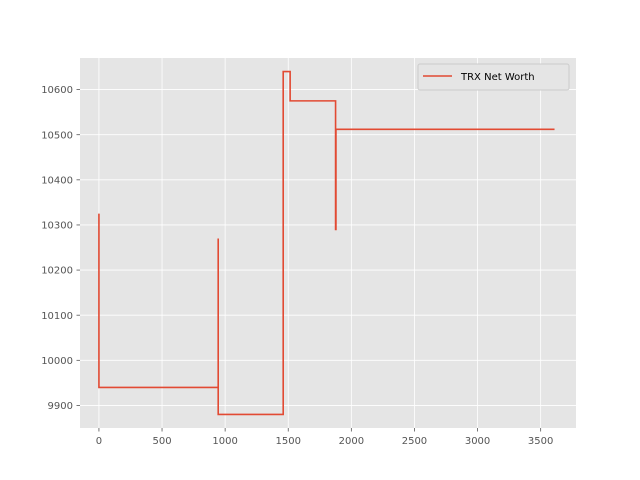  Describe the element at coordinates (324, 437) in the screenshot. I see `x-axis: 0 500 1000 1500 2000 2500 3000 3500` at that location.